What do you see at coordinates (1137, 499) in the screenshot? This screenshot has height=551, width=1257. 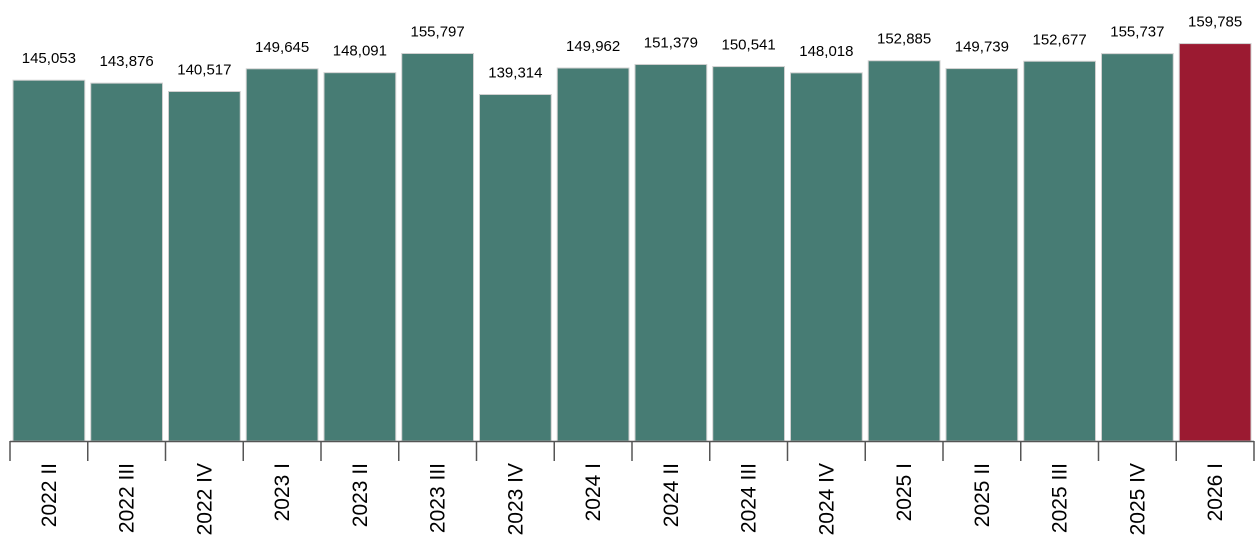 I see `x-tick-label: 2025 IV` at bounding box center [1137, 499].